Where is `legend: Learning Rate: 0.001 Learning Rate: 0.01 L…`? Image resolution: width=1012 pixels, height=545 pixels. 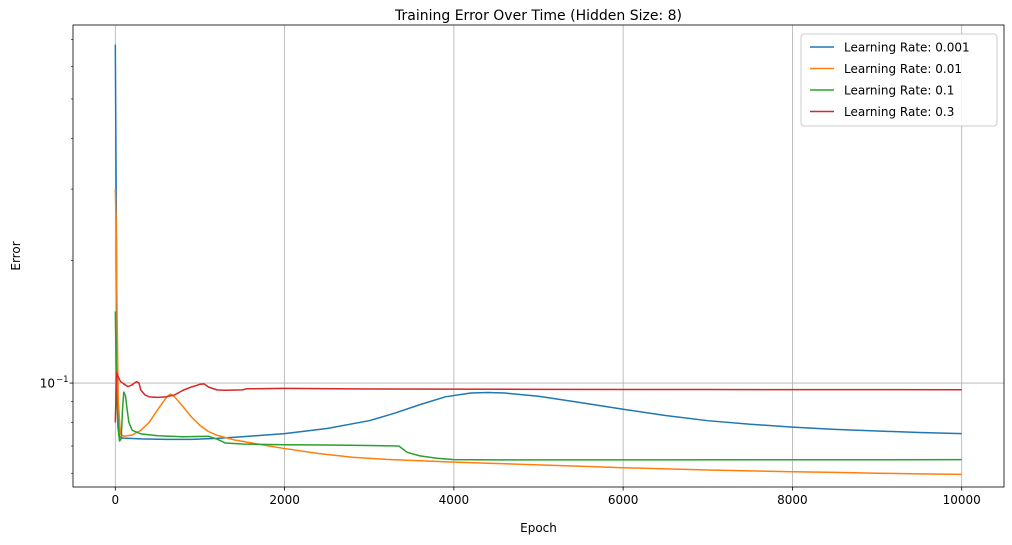
legend: Learning Rate: 0.001 Learning Rate: 0.01 L… is located at coordinates (899, 80).